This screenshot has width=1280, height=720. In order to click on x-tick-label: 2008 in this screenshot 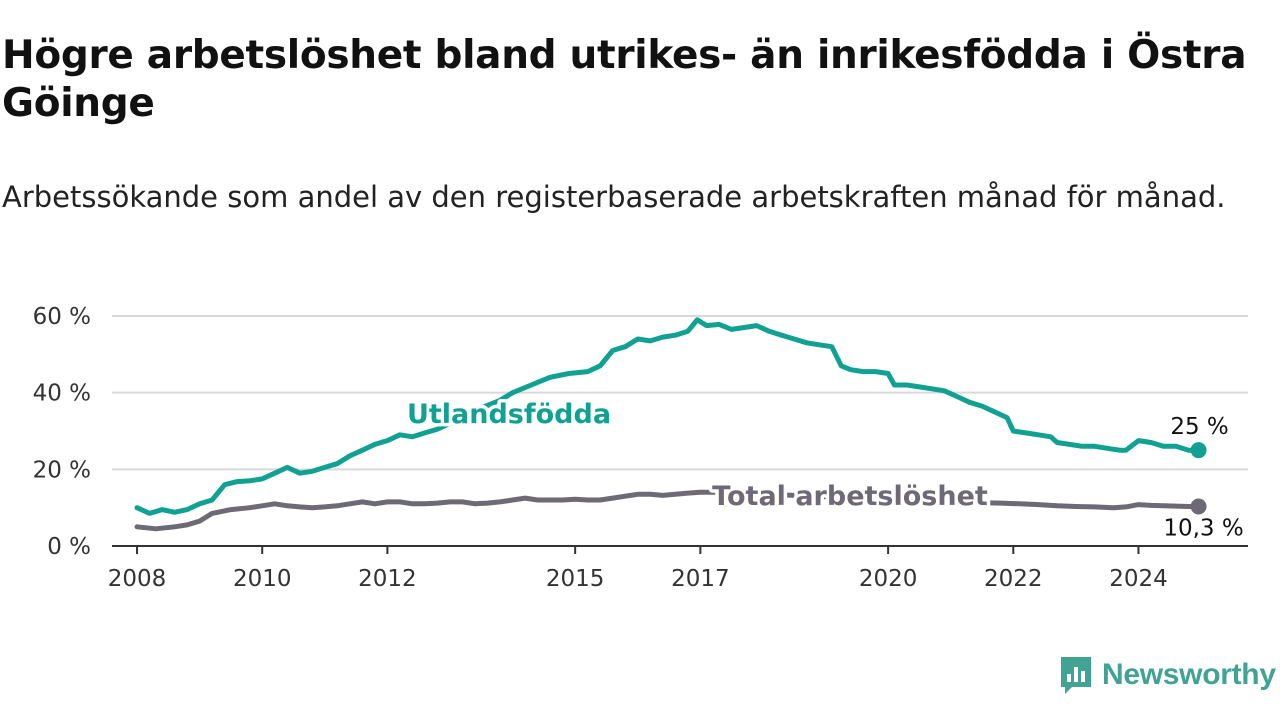, I will do `click(137, 579)`.